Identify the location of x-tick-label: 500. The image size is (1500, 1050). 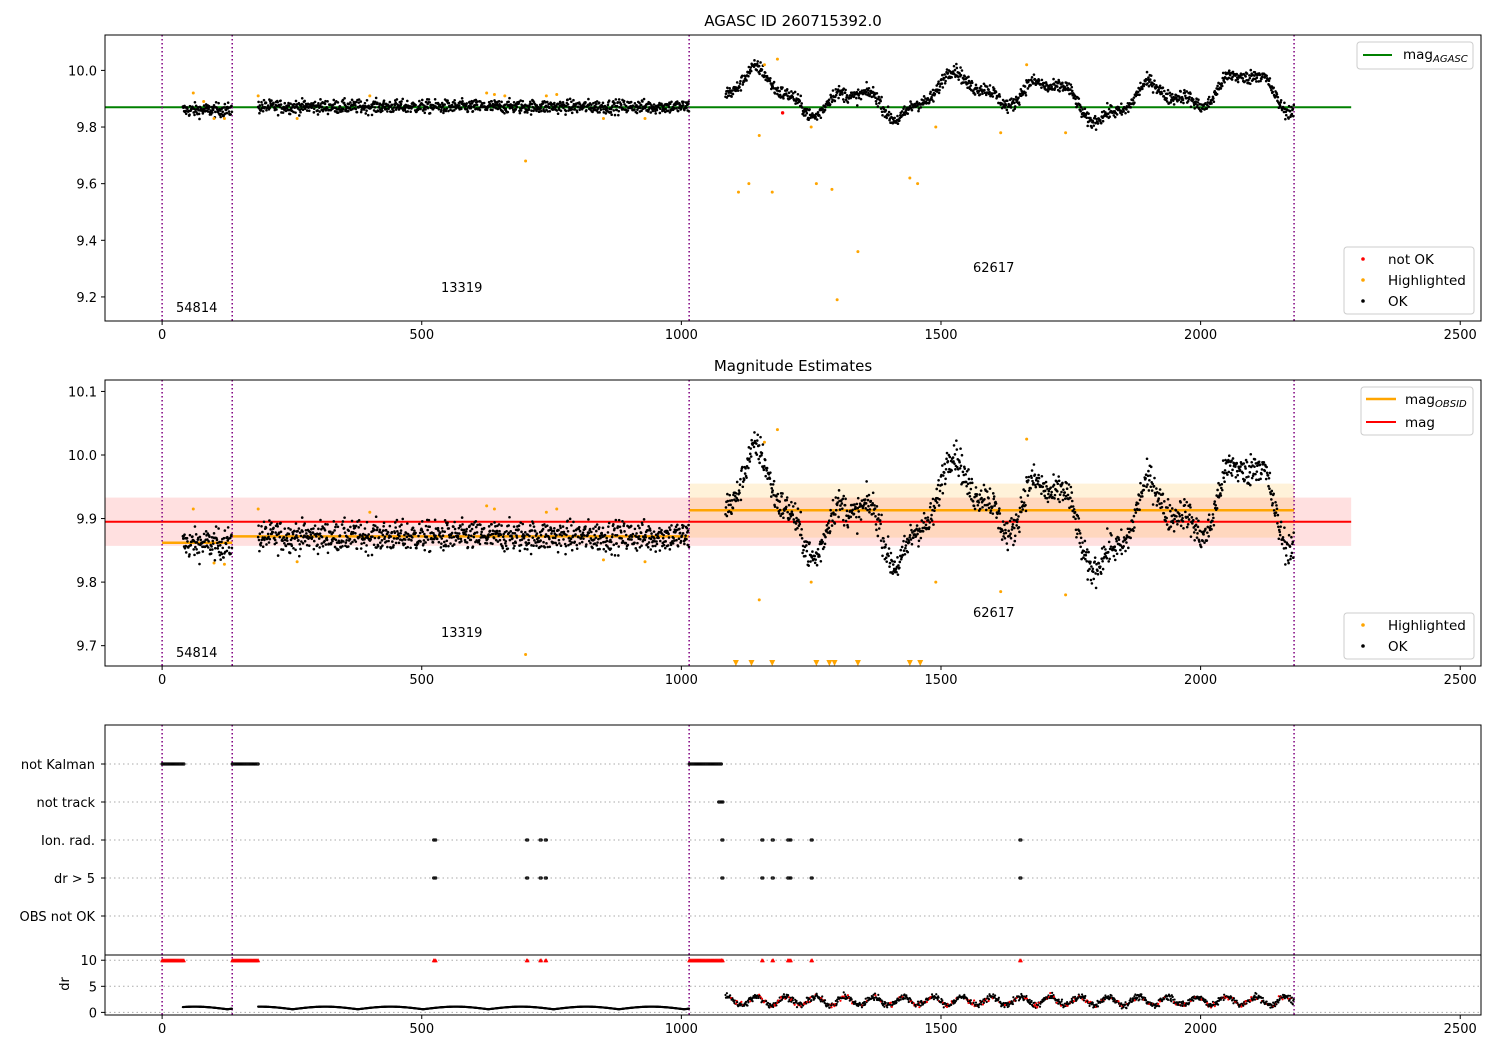
(421, 680).